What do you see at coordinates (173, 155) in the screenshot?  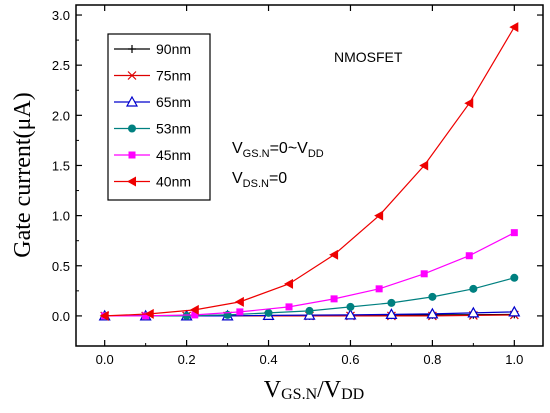 I see `legend-label: 45nm` at bounding box center [173, 155].